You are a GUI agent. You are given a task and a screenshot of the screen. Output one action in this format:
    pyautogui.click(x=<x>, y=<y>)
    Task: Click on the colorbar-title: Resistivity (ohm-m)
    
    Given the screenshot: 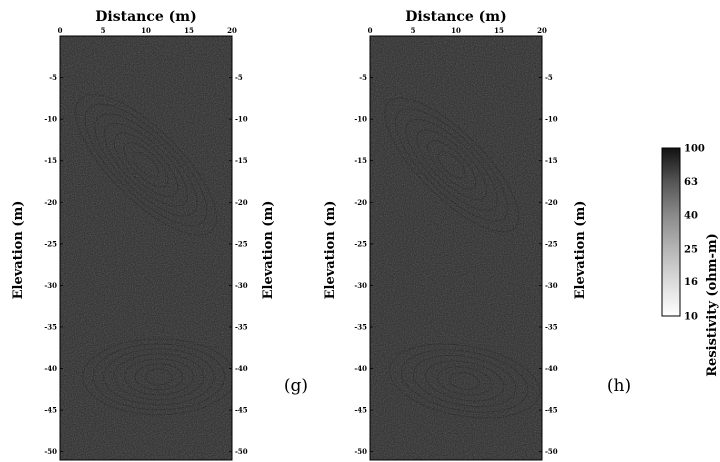 What is the action you would take?
    pyautogui.click(x=712, y=305)
    